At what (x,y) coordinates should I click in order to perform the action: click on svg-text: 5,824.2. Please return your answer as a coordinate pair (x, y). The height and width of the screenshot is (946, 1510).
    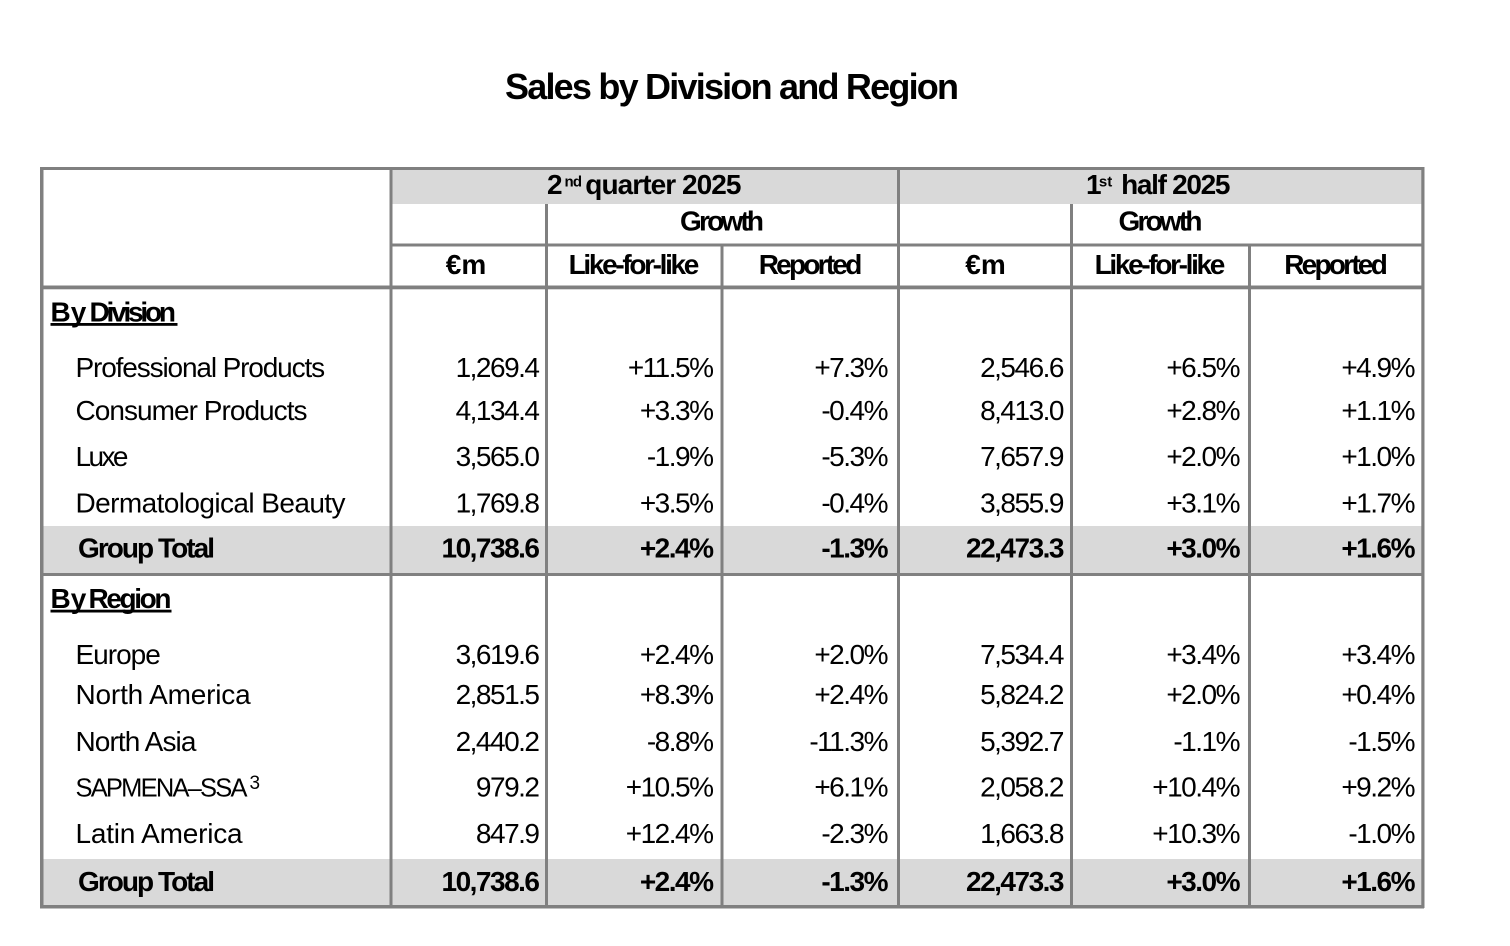
    Looking at the image, I should click on (1022, 694).